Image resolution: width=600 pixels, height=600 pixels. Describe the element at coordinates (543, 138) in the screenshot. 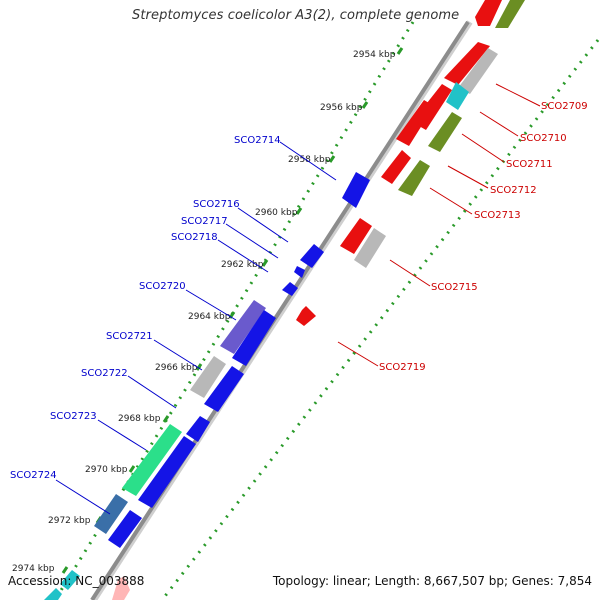

I see `gene-label: SCO2710` at that location.